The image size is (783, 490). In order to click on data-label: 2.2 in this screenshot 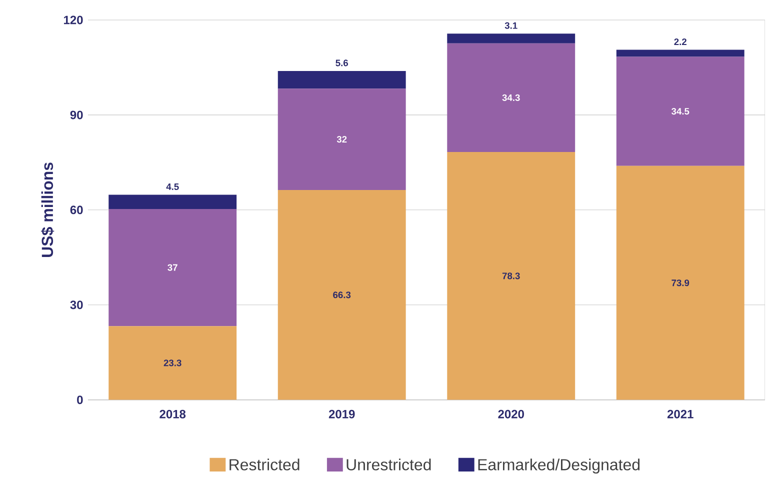, I will do `click(680, 41)`.